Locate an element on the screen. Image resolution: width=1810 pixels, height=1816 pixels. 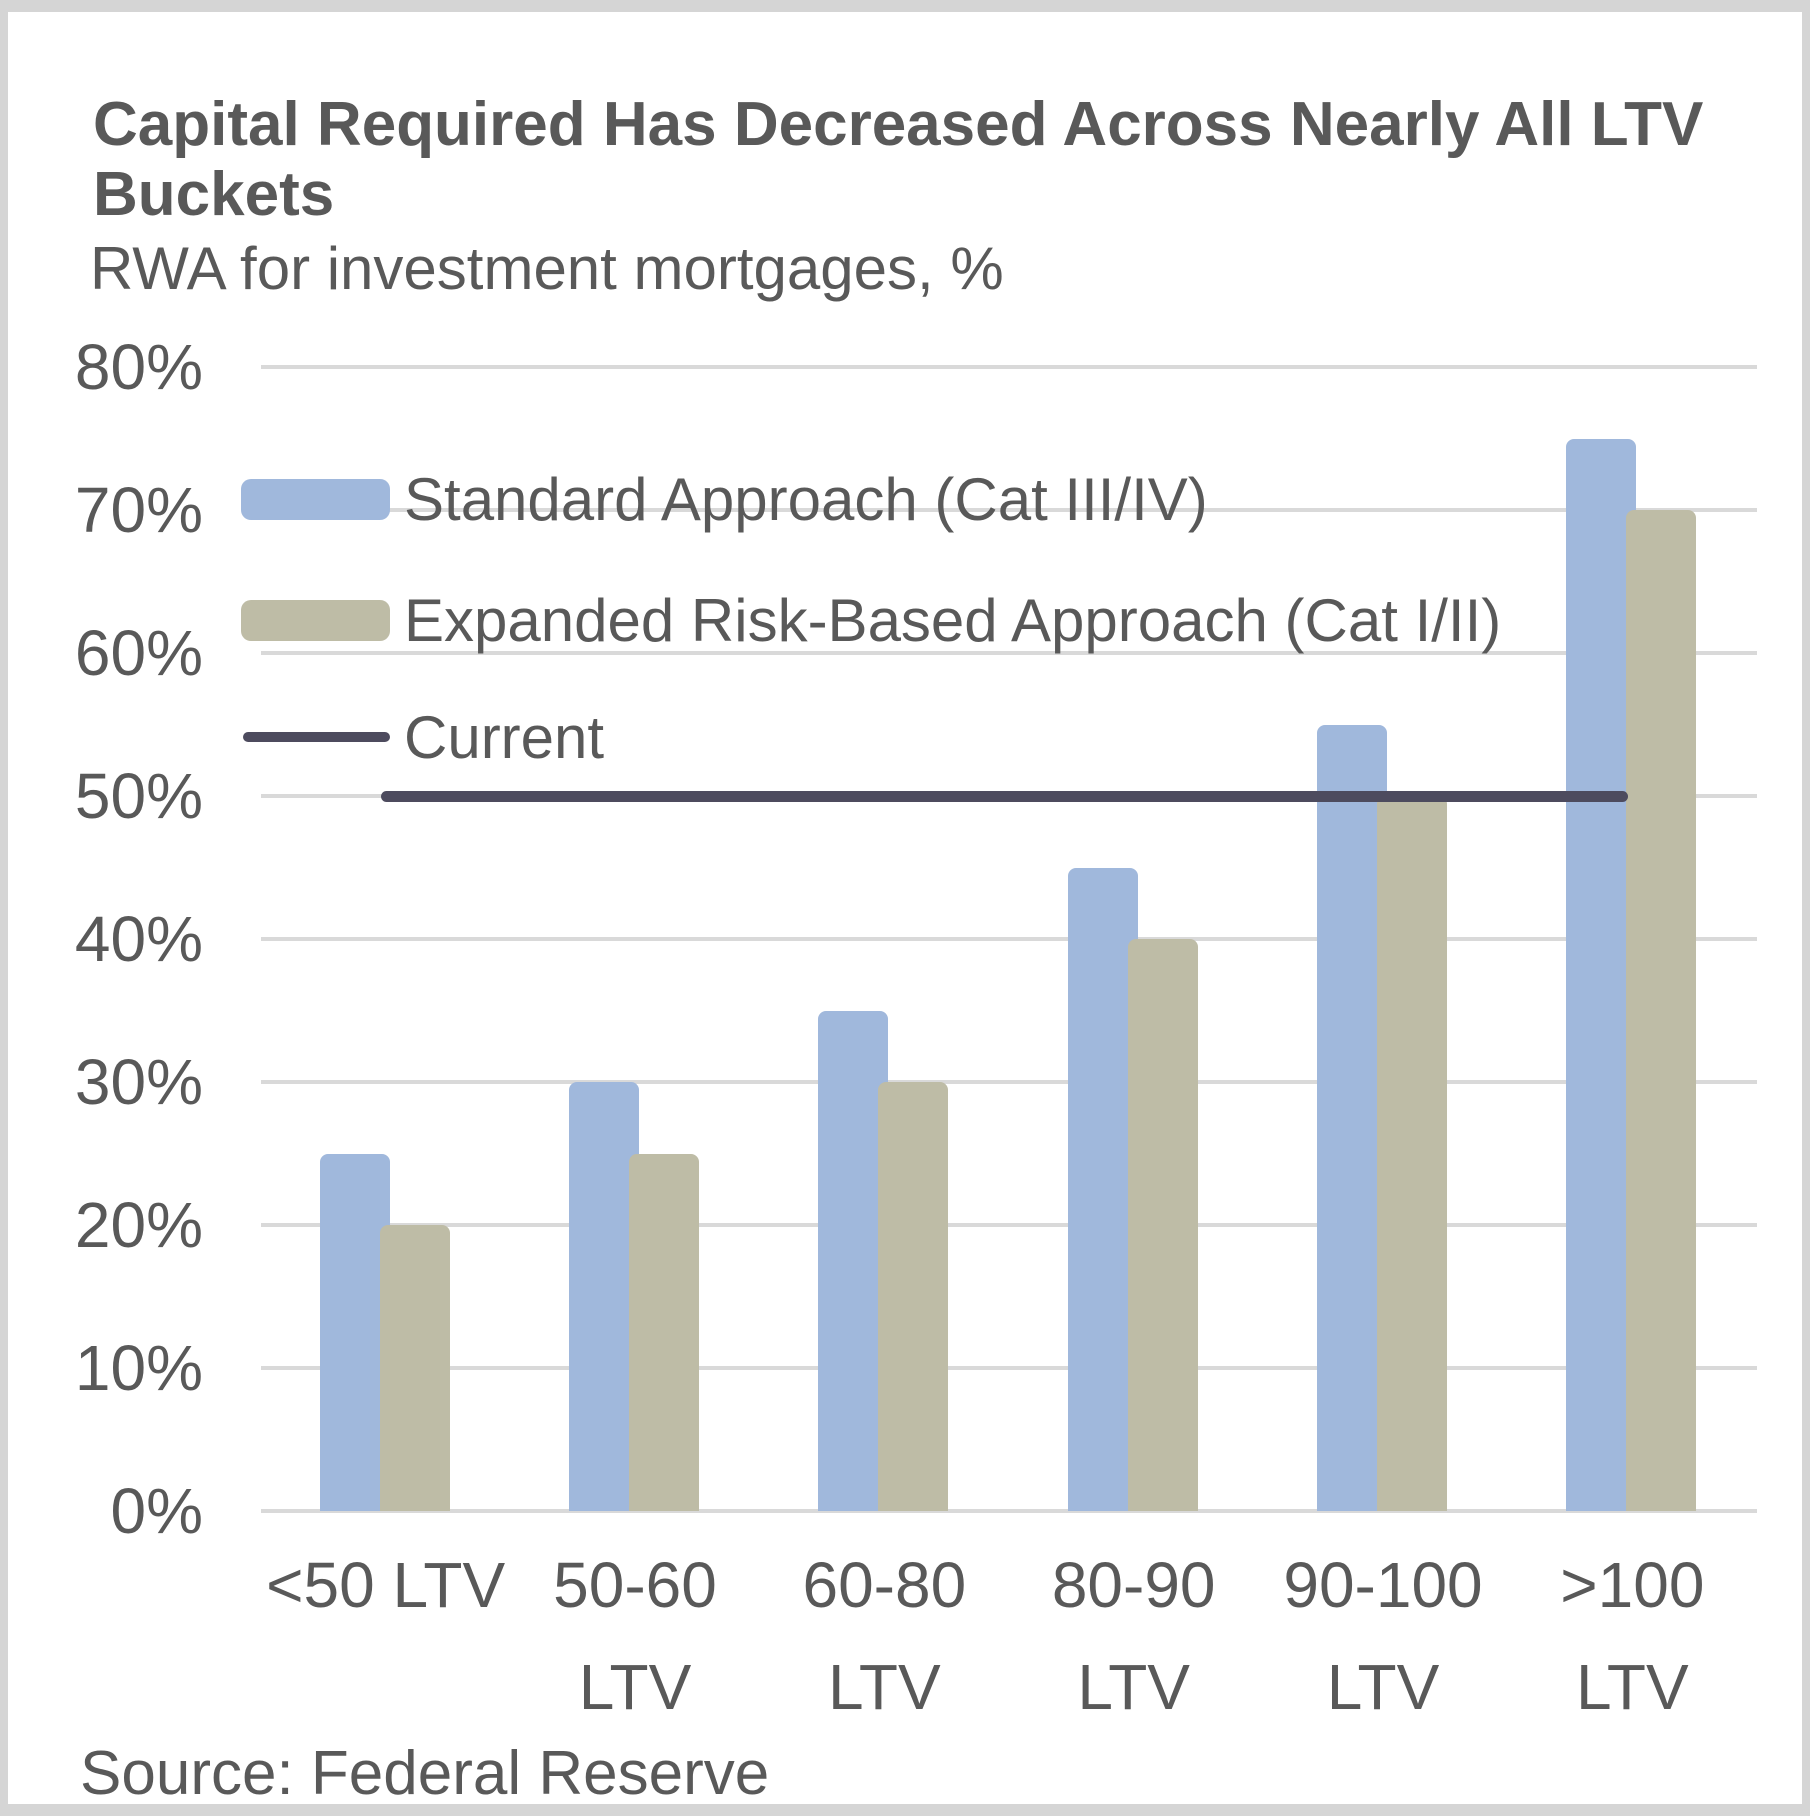
current-line is located at coordinates (1004, 796).